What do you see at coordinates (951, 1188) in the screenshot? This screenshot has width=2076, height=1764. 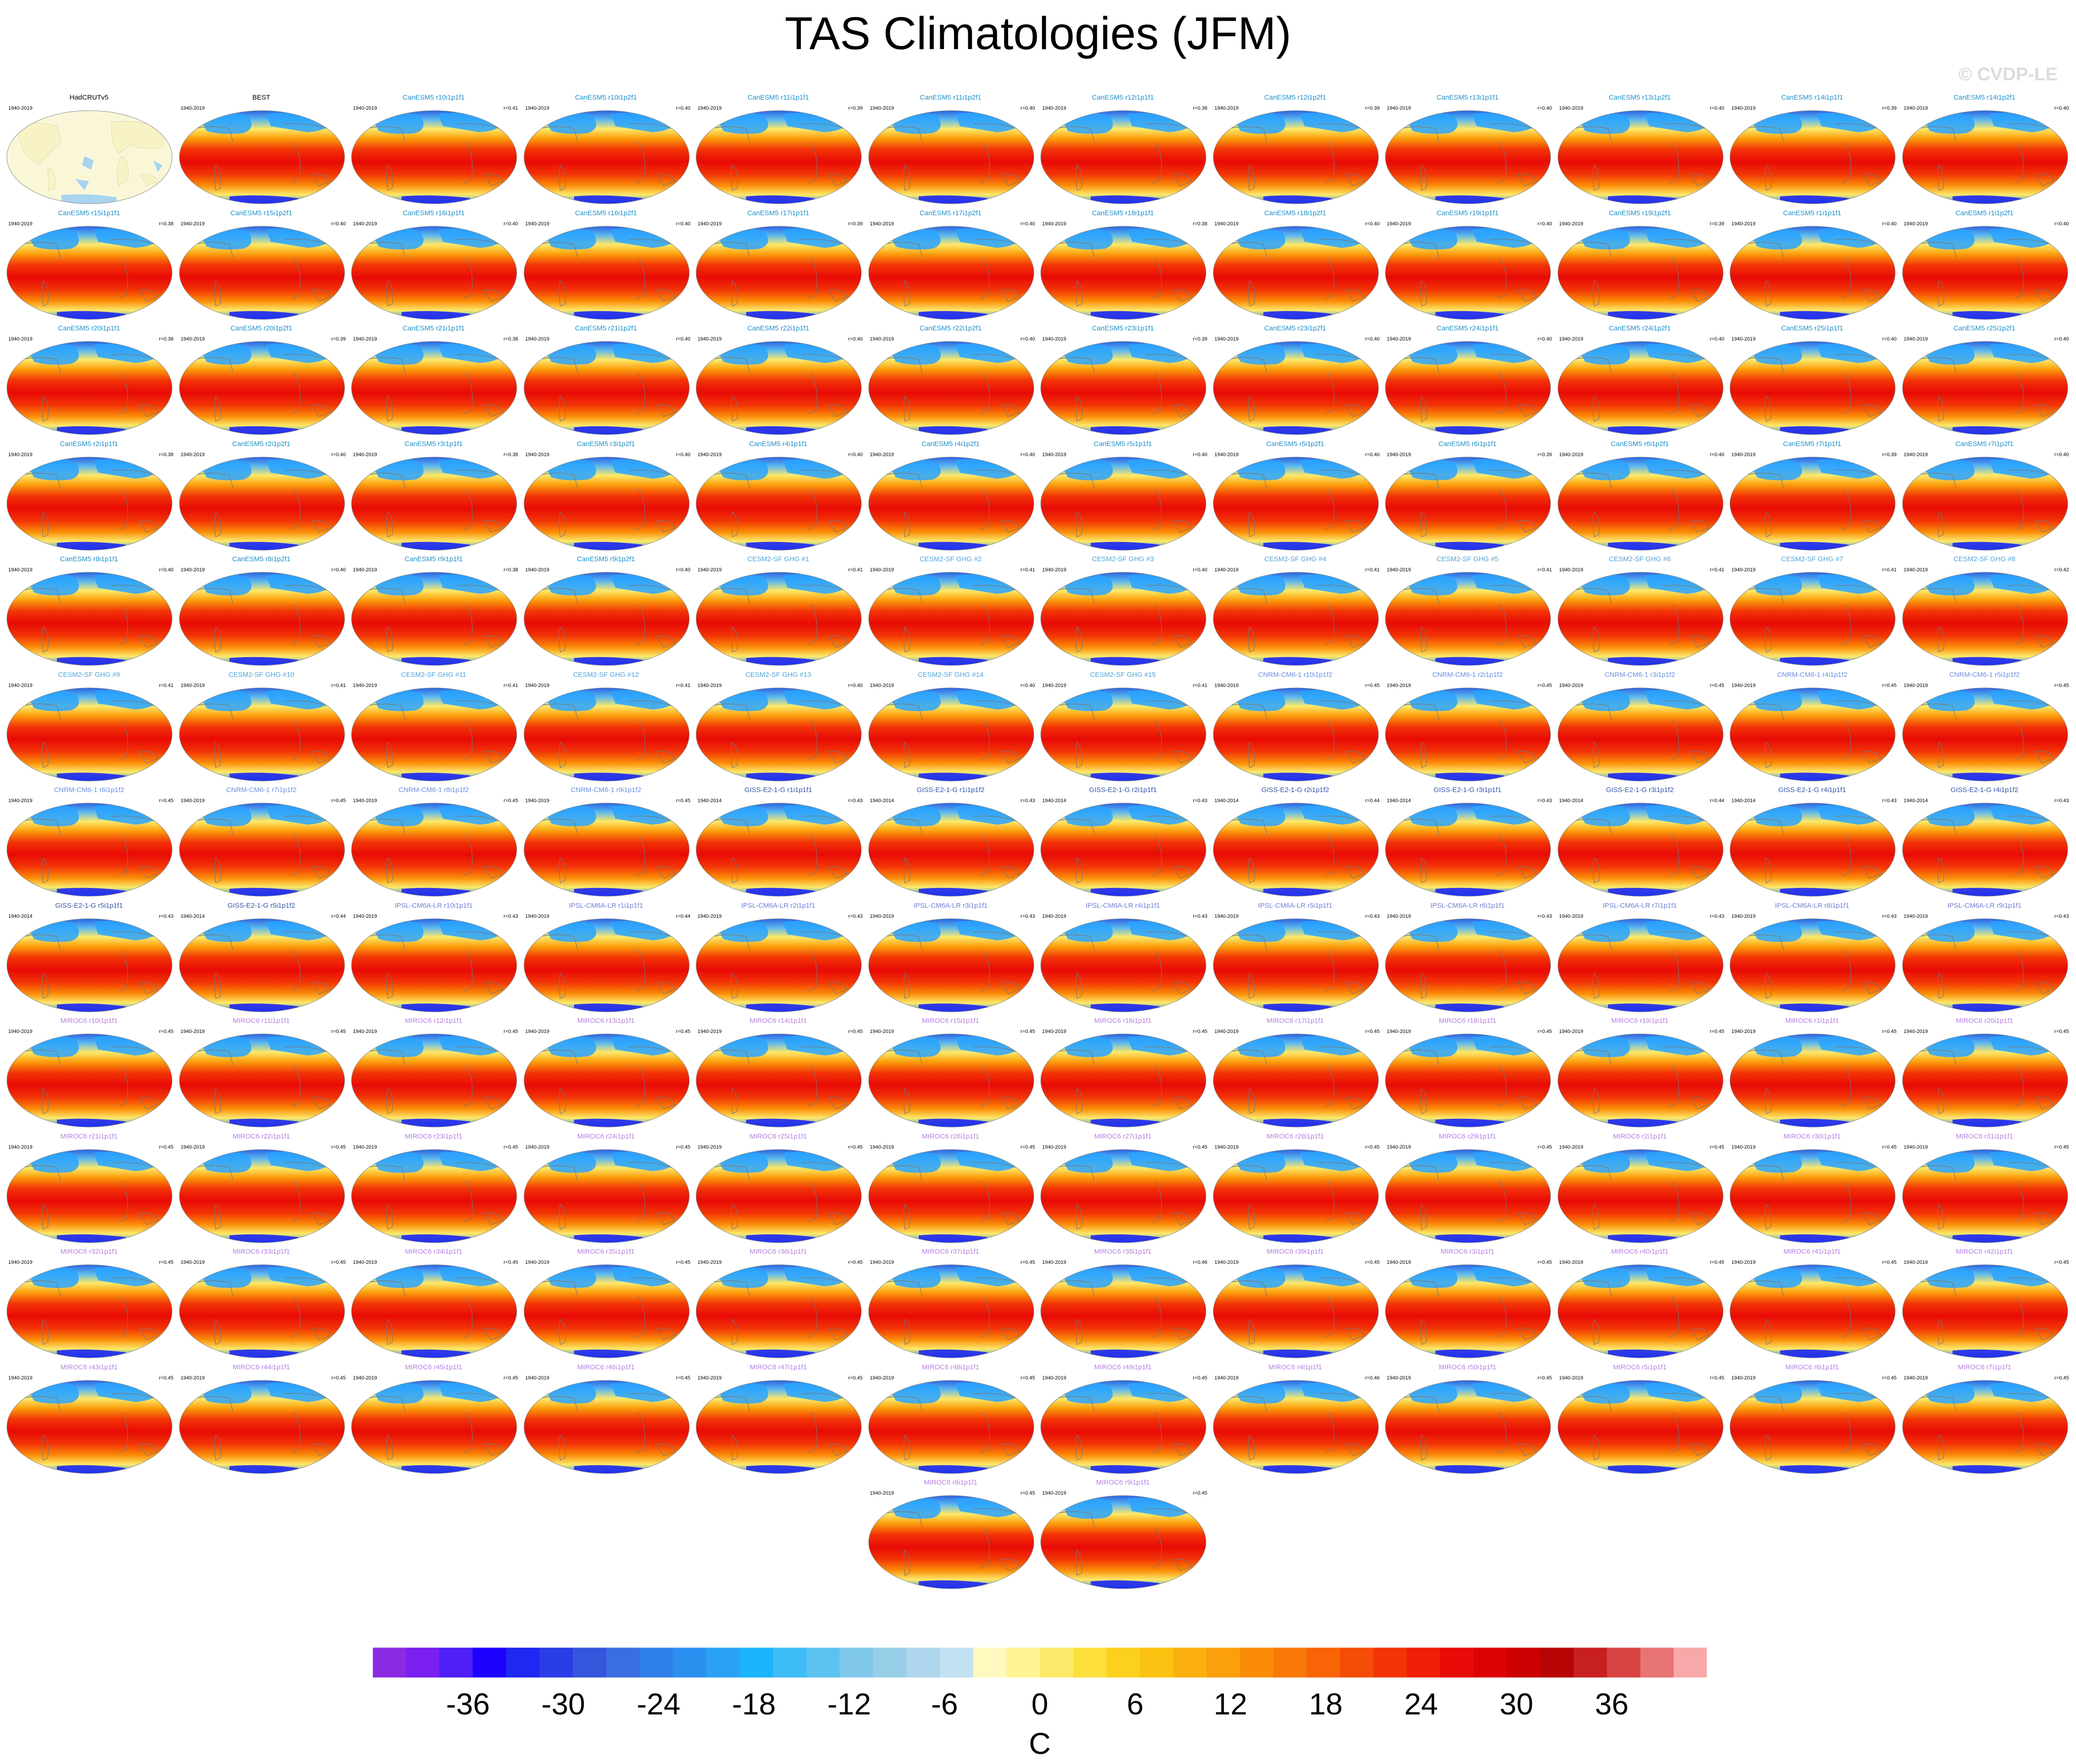 I see `map-panel: MIROC6 r26i1p1f1 1940-2019 r=0.45` at bounding box center [951, 1188].